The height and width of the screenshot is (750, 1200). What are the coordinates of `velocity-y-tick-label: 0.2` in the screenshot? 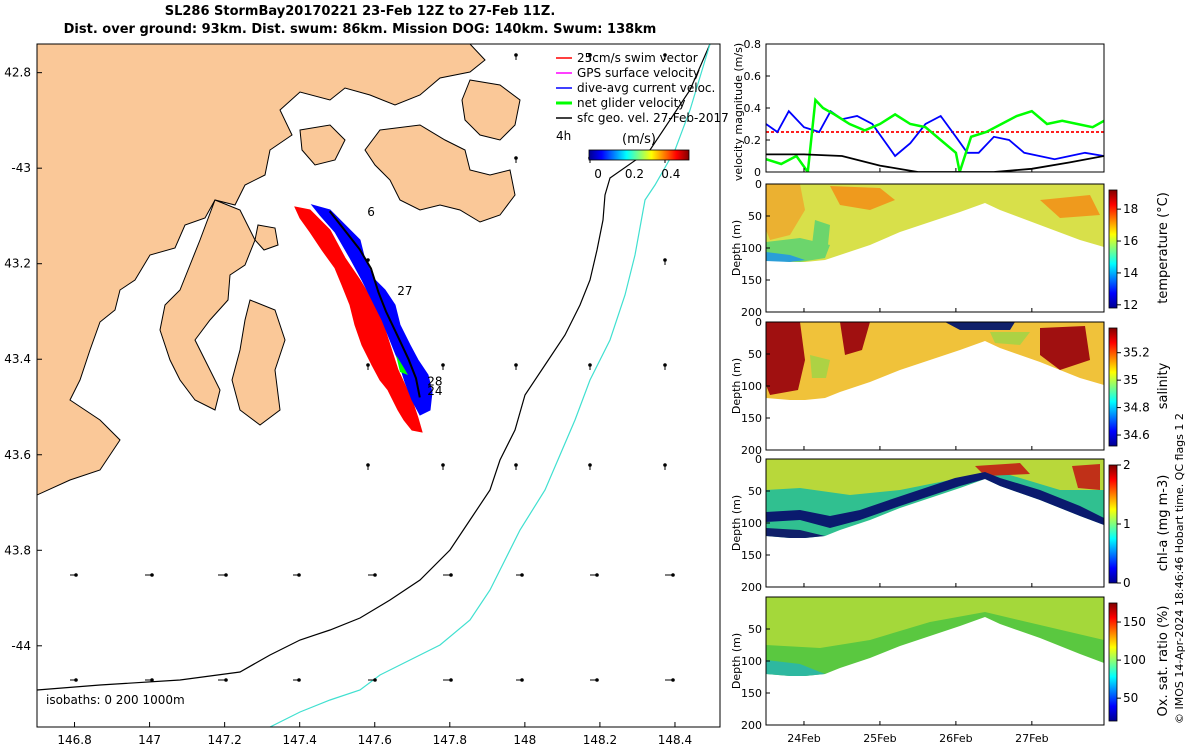 It's located at (753, 140).